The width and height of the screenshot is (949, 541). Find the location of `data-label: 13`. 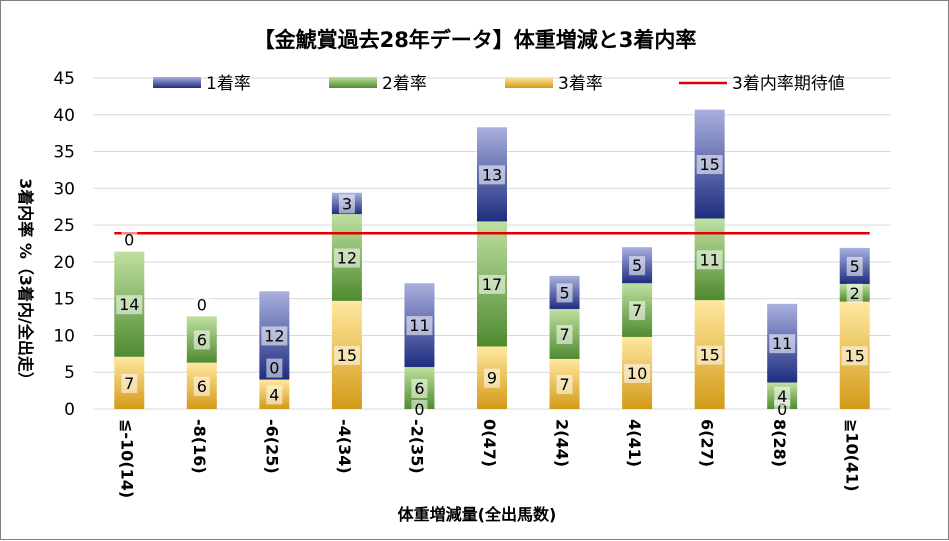

data-label: 13 is located at coordinates (492, 174).